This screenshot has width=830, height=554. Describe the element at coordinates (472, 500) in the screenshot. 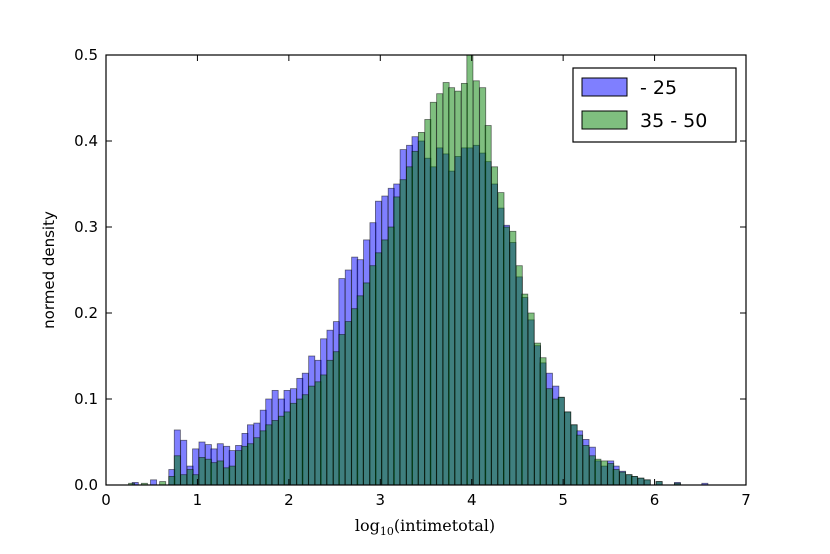

I see `x-tick-label-4: 4` at that location.